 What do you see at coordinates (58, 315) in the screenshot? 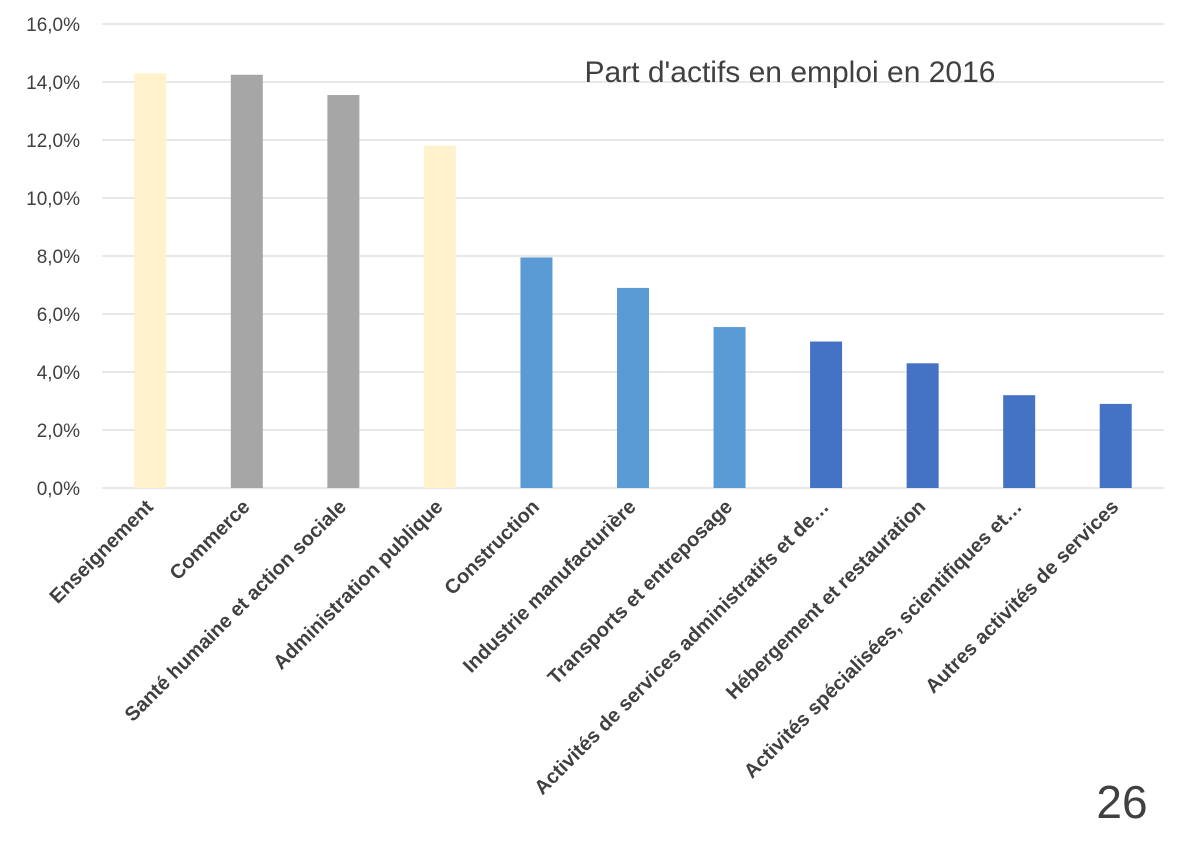
I see `y-tick-label: 6,0%` at bounding box center [58, 315].